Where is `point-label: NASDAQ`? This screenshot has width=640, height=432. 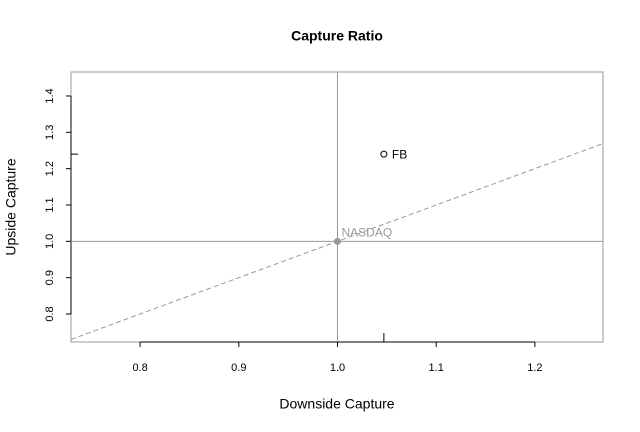 point-label: NASDAQ is located at coordinates (366, 233).